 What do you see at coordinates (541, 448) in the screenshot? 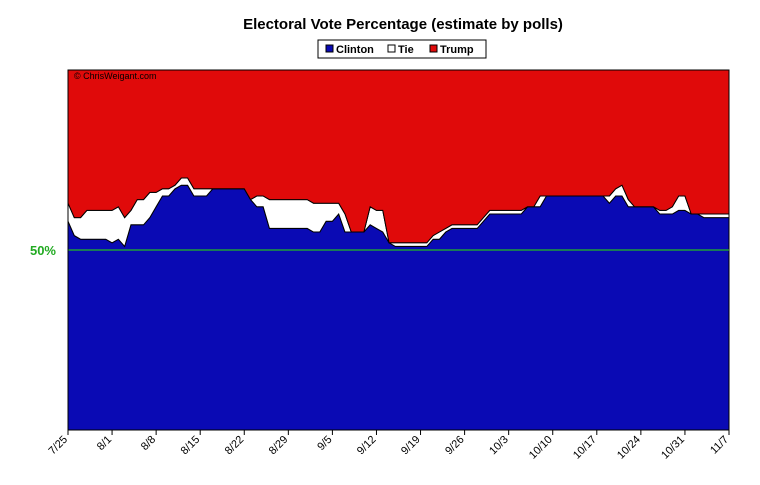
I see `x-tick-label: 10/10` at bounding box center [541, 448].